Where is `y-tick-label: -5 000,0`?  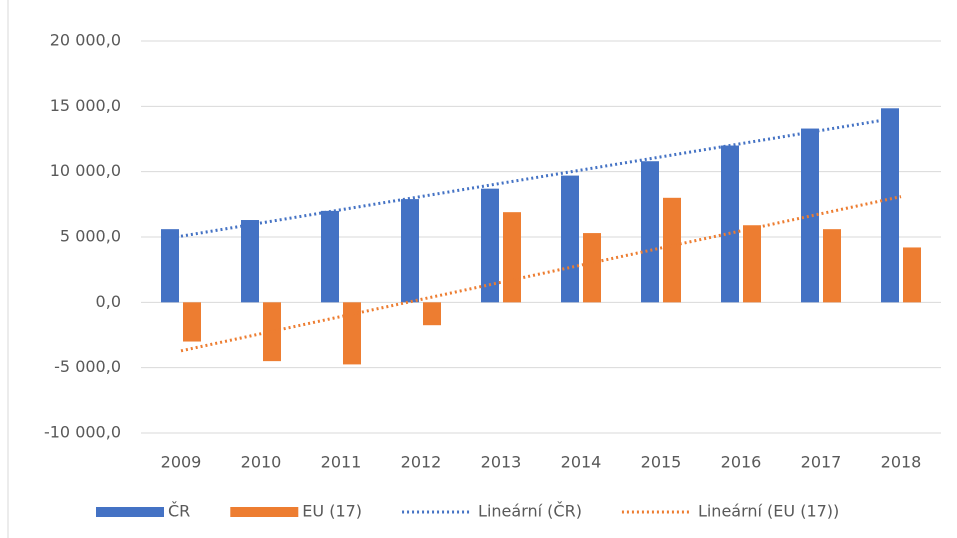 y-tick-label: -5 000,0 is located at coordinates (87, 366).